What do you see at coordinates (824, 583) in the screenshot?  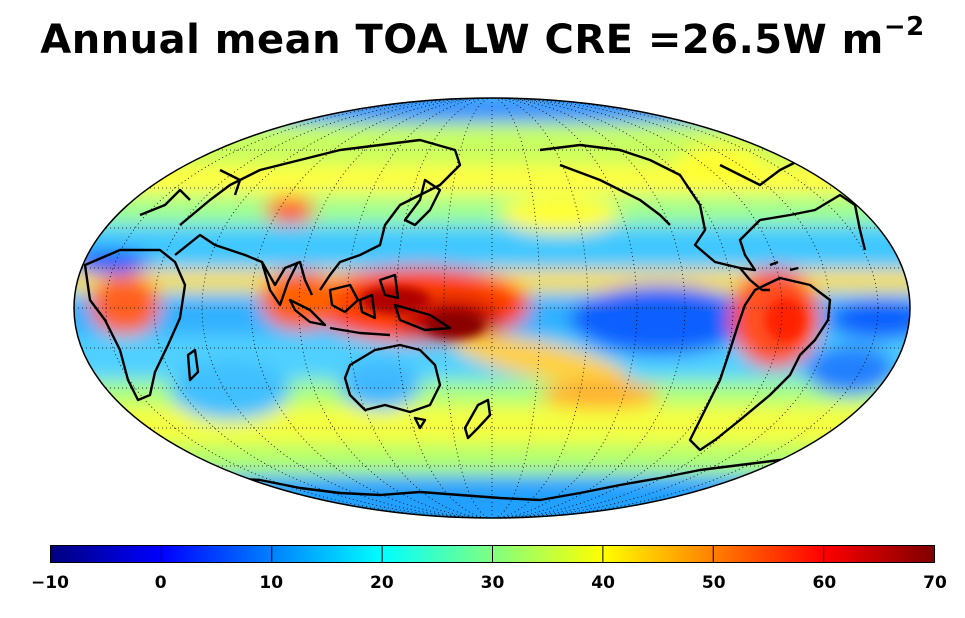 I see `colorbar-tick-label: 60` at bounding box center [824, 583].